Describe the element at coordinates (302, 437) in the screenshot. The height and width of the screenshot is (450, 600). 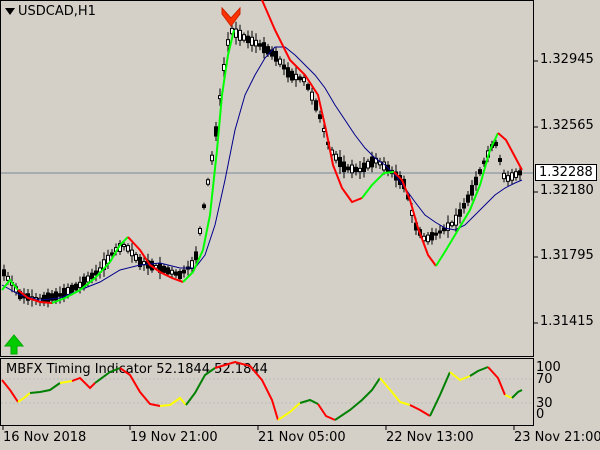
I see `time-label-2: 21 Nov 05:00` at that location.